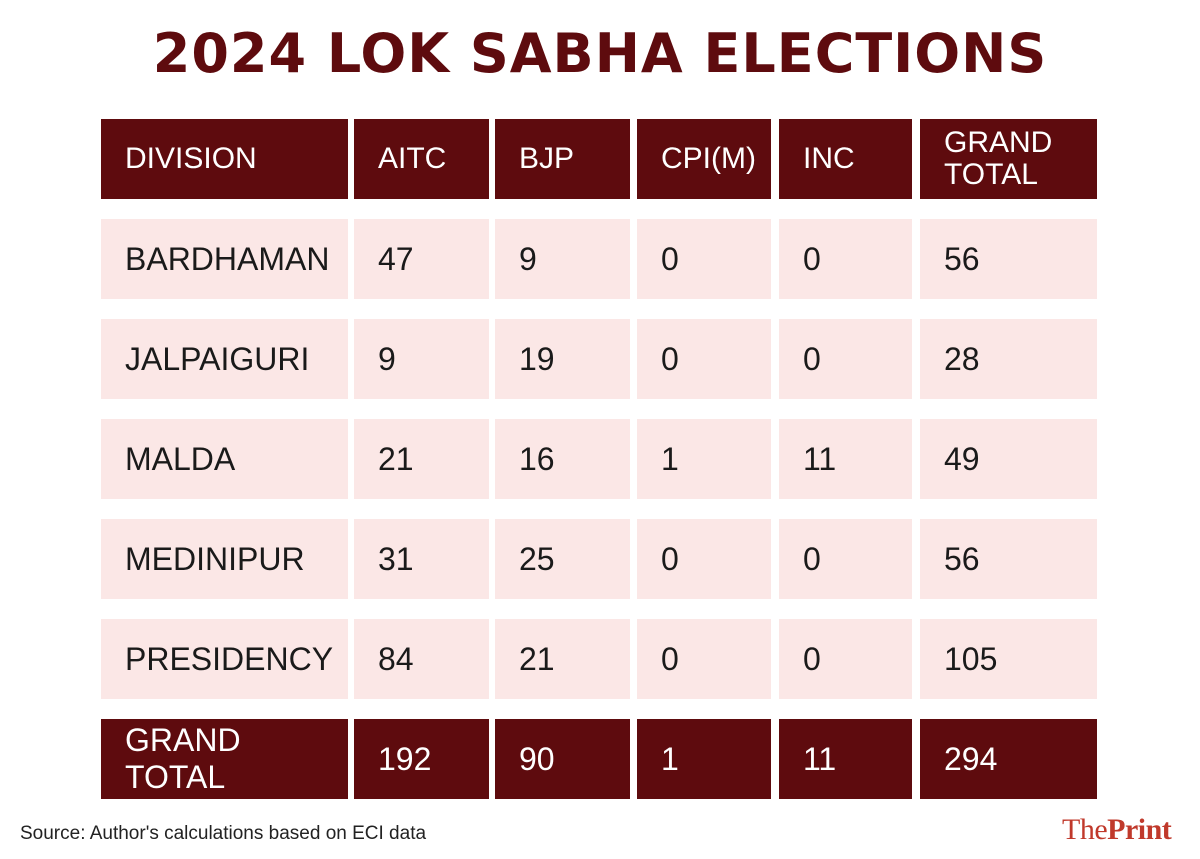 This screenshot has width=1200, height=859. I want to click on total-cell: 11, so click(845, 759).